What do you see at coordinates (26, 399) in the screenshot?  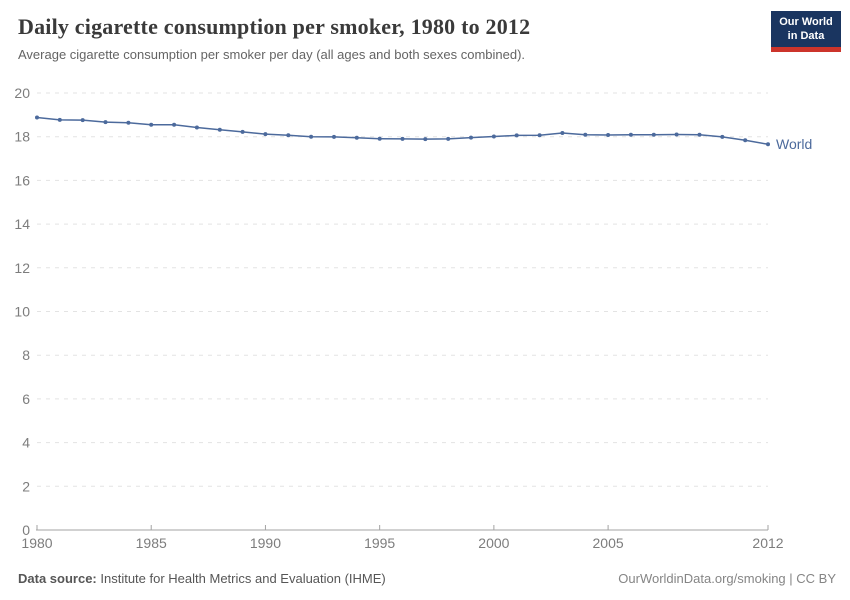 I see `y-tick-label: 6` at bounding box center [26, 399].